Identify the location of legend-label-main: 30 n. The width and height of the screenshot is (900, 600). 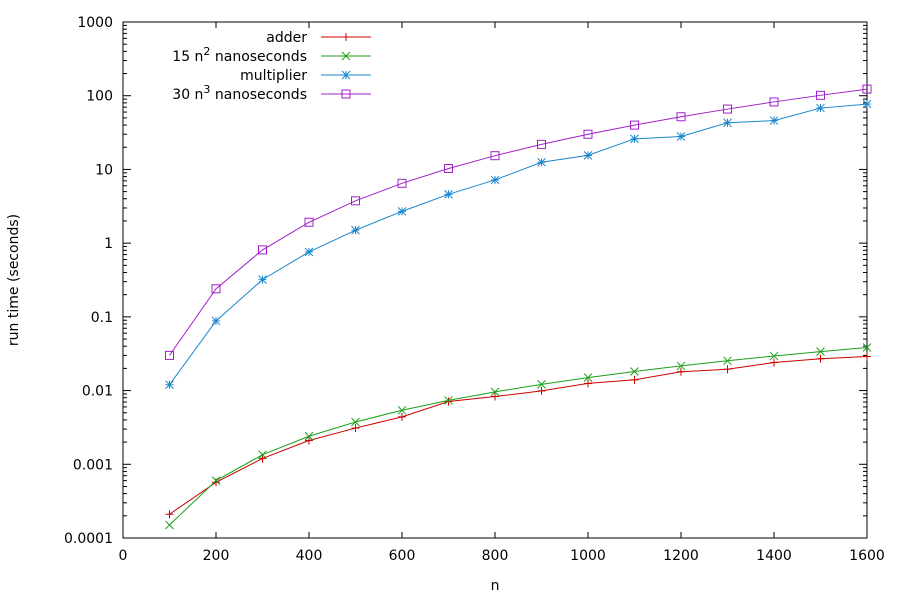
(187, 95).